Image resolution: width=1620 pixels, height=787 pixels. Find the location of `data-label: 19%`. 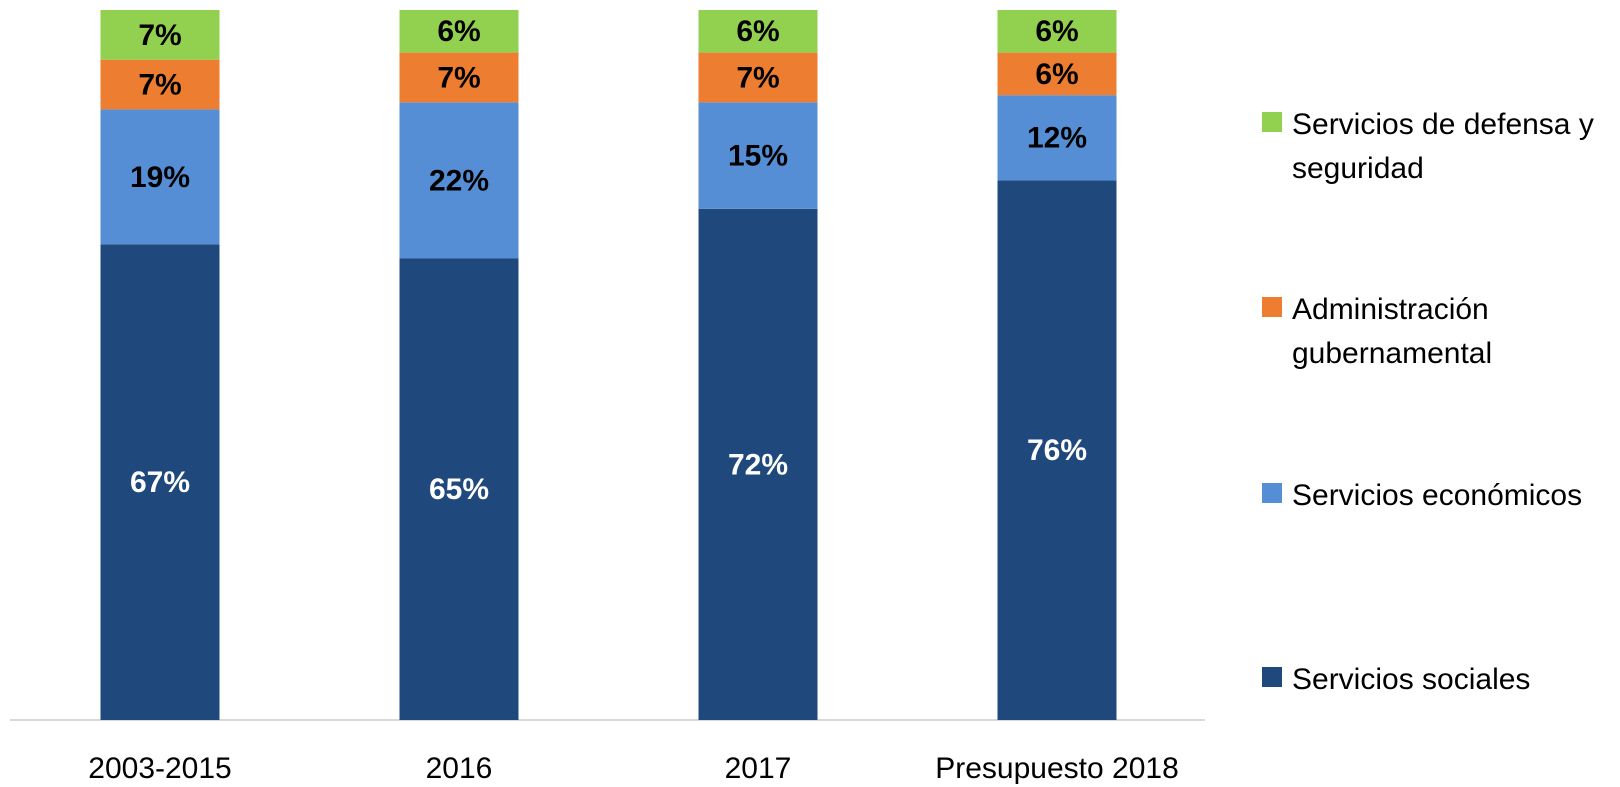

data-label: 19% is located at coordinates (160, 177).